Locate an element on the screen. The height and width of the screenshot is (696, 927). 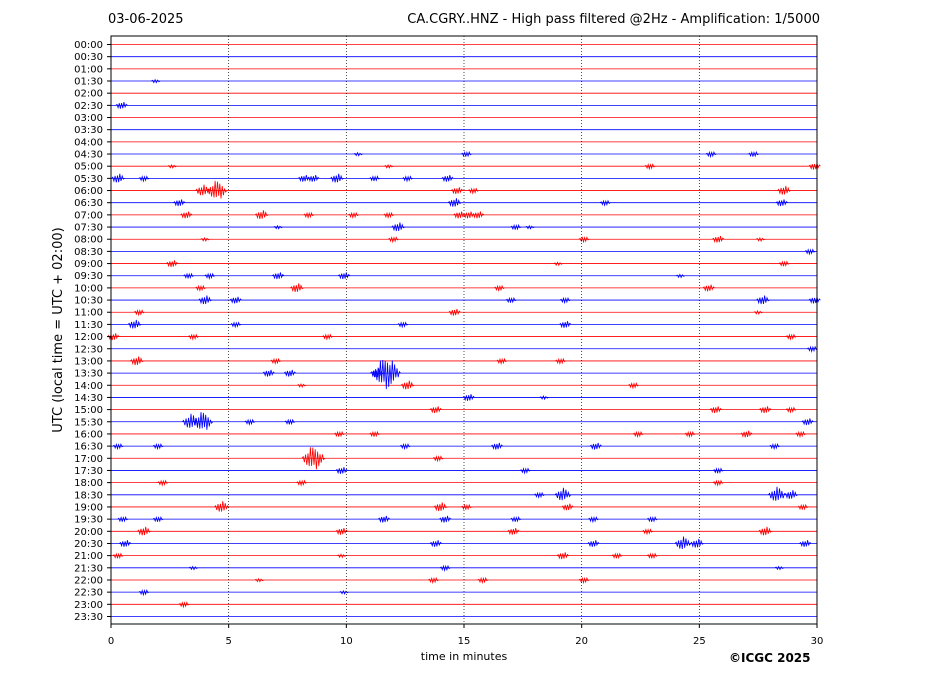
row-time-label: 06:00 is located at coordinates (88, 191).